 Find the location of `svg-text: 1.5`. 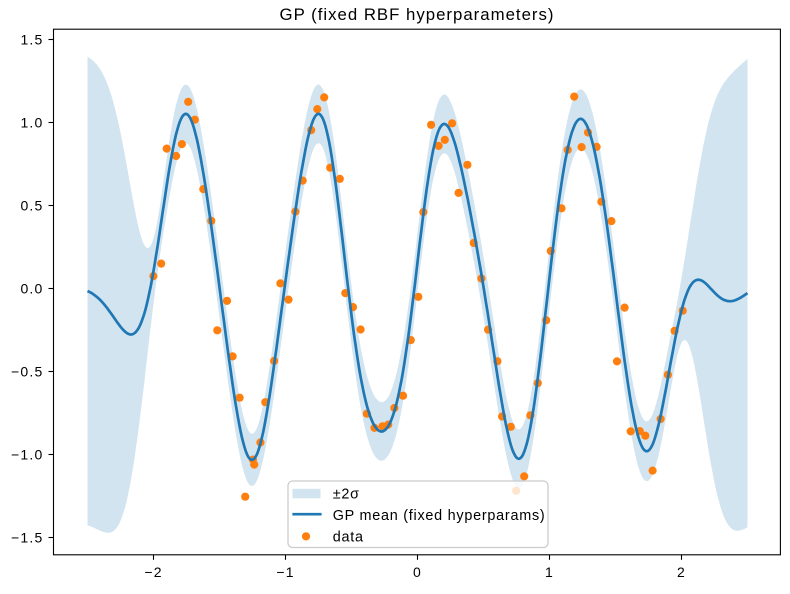

svg-text: 1.5 is located at coordinates (31, 39).